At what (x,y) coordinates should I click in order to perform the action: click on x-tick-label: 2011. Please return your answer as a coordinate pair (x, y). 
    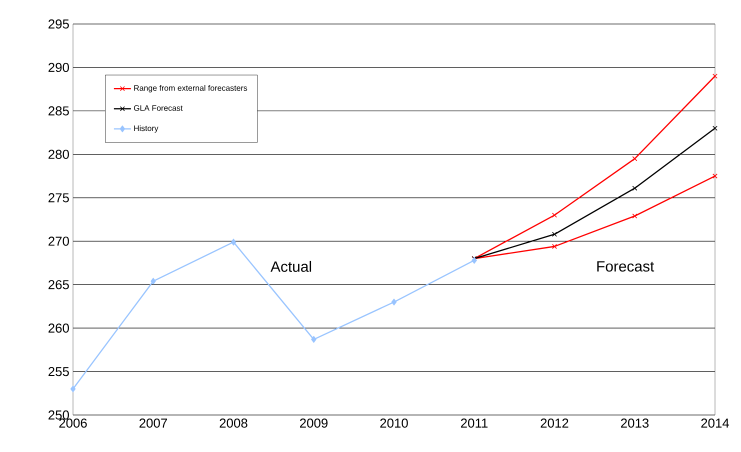
    Looking at the image, I should click on (474, 423).